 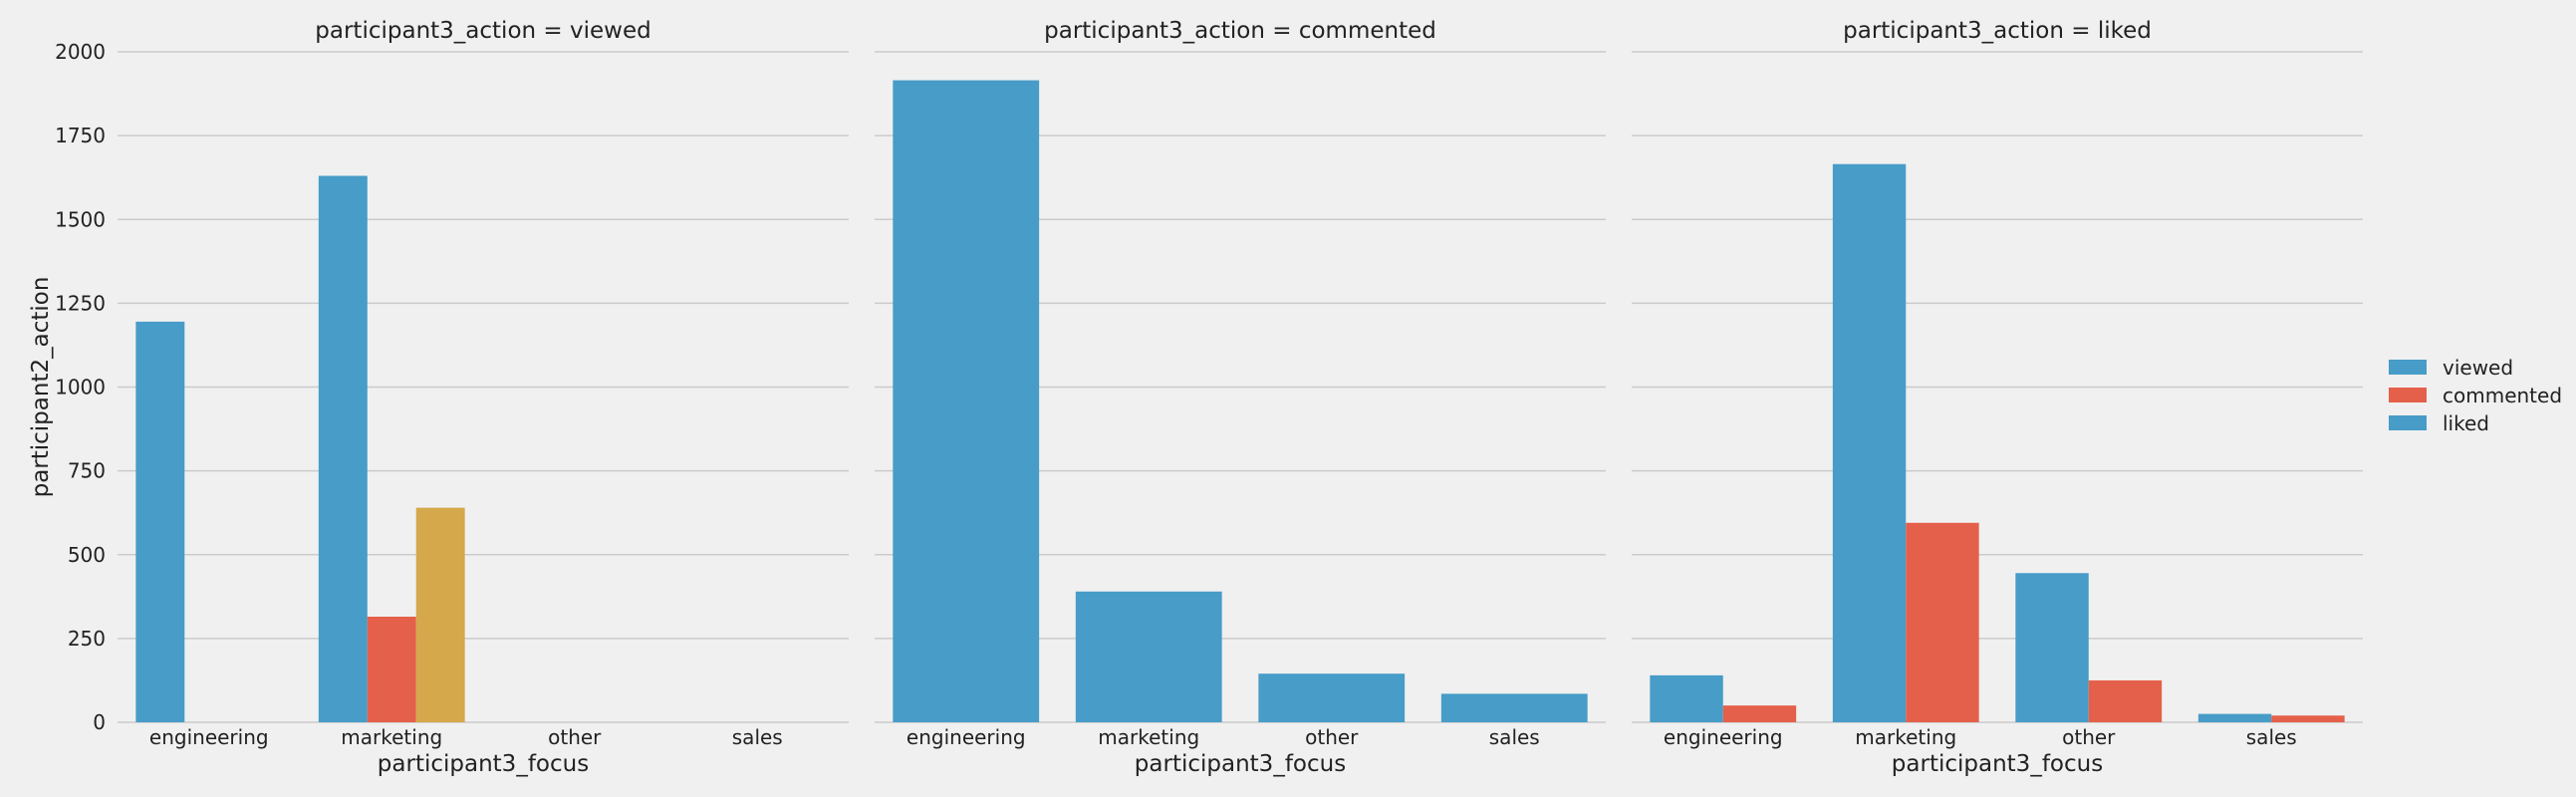 What do you see at coordinates (482, 31) in the screenshot?
I see `panel-title: participant3_action = viewed` at bounding box center [482, 31].